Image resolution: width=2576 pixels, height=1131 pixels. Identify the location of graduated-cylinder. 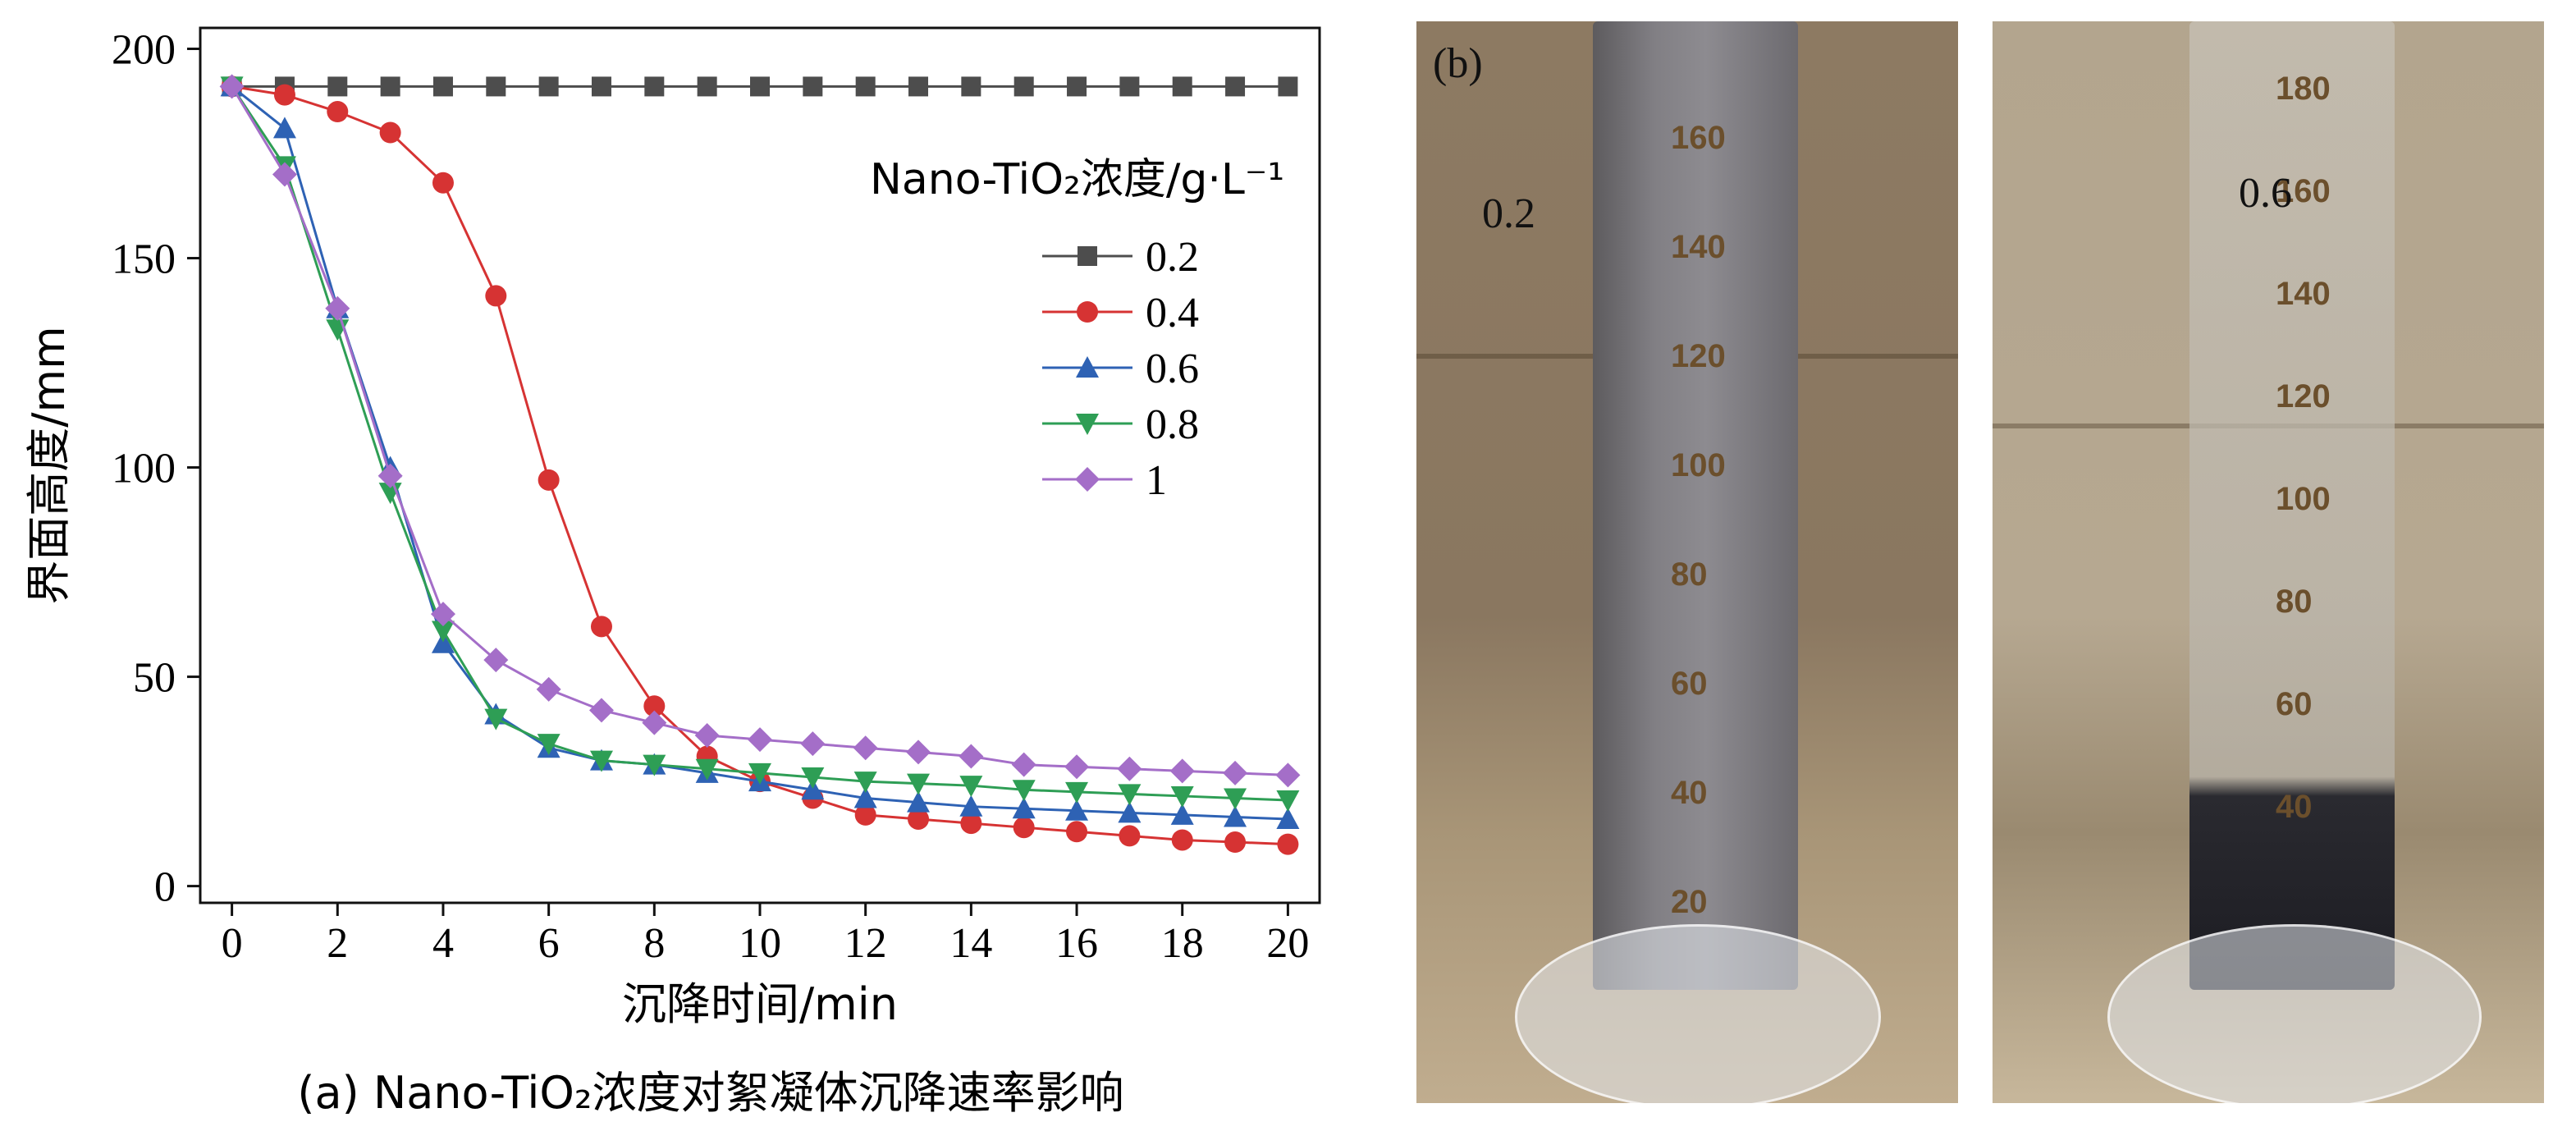
(2292, 506).